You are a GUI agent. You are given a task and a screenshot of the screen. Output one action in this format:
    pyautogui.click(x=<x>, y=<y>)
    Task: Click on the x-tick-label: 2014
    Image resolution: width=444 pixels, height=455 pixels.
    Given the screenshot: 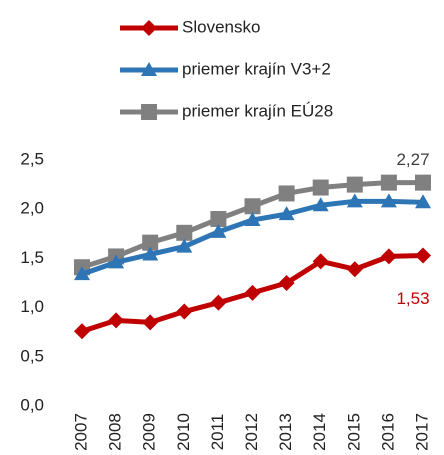 What is the action you would take?
    pyautogui.click(x=319, y=432)
    